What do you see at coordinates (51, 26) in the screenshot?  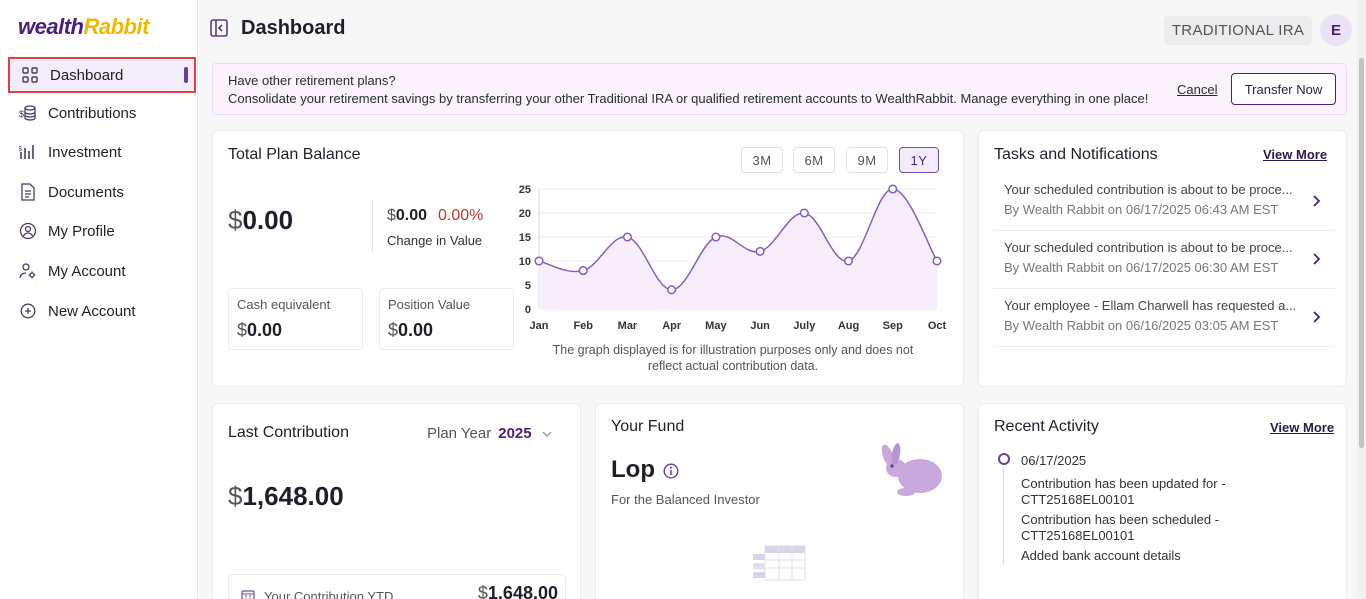 I see `logo-text-wealth: wealth` at bounding box center [51, 26].